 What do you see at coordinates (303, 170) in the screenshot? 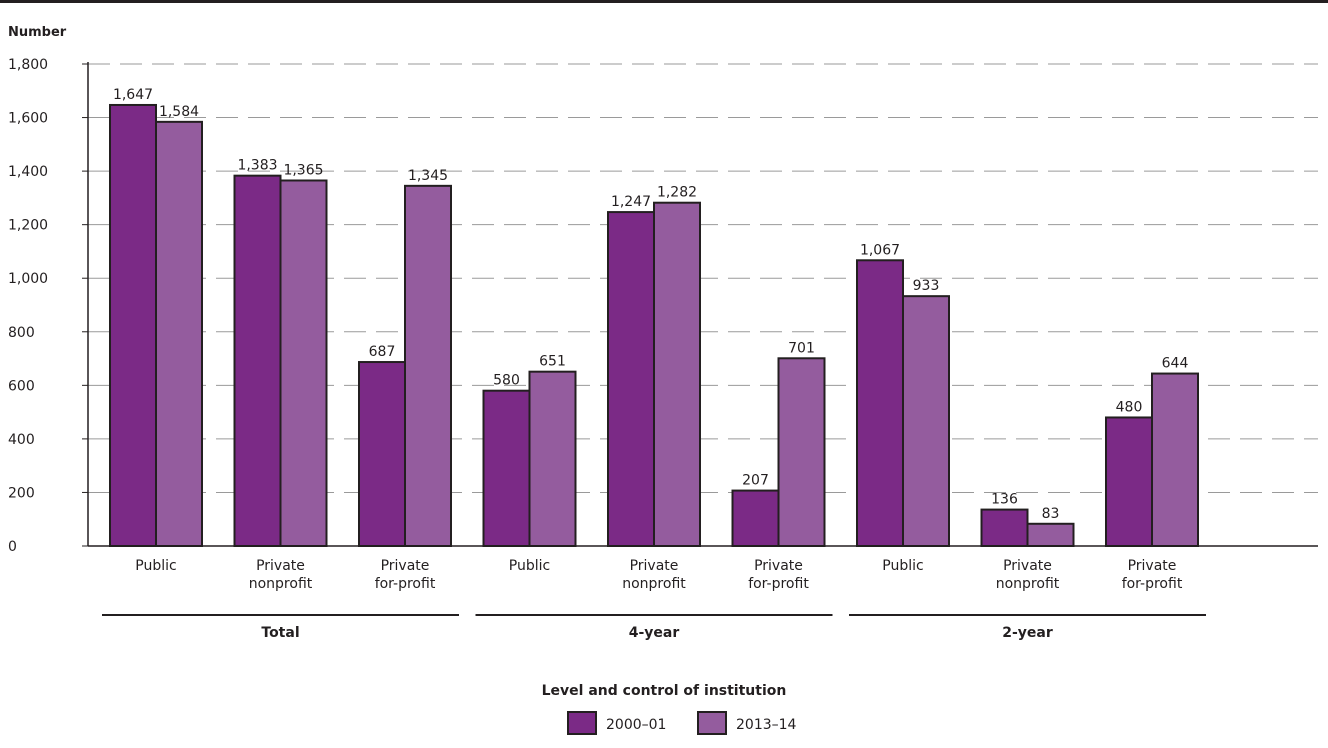
I see `data-label: 1,365` at bounding box center [303, 170].